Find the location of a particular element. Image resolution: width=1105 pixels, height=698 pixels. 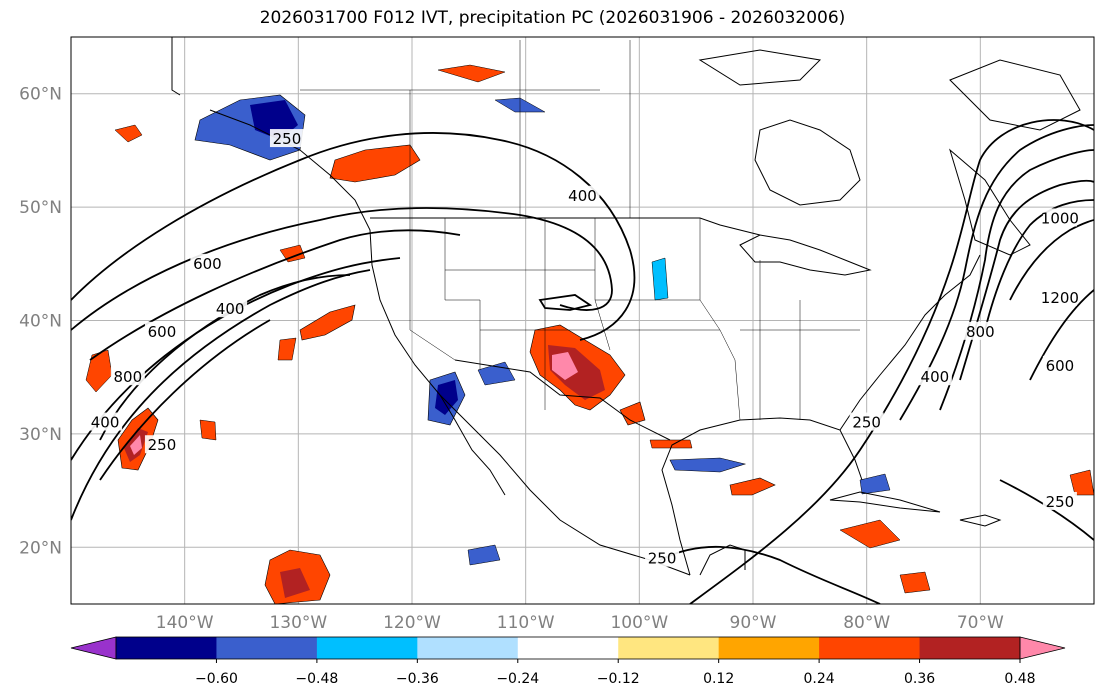

baja-coastline is located at coordinates (472, 445).